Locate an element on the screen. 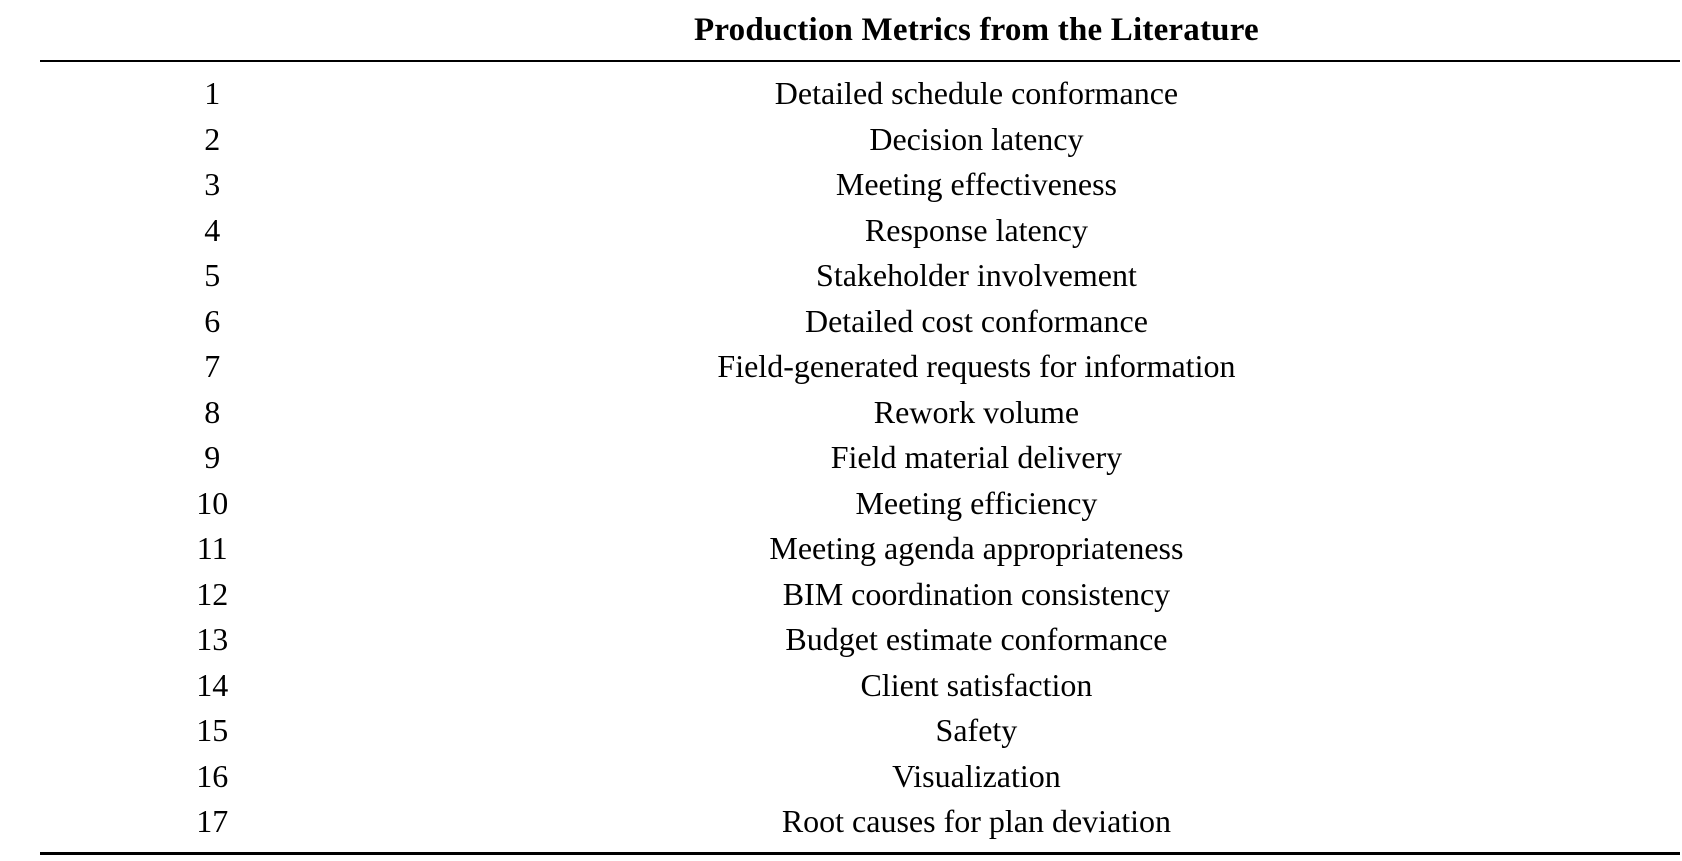 Image resolution: width=1682 pixels, height=861 pixels. row-number: 8 is located at coordinates (212, 411).